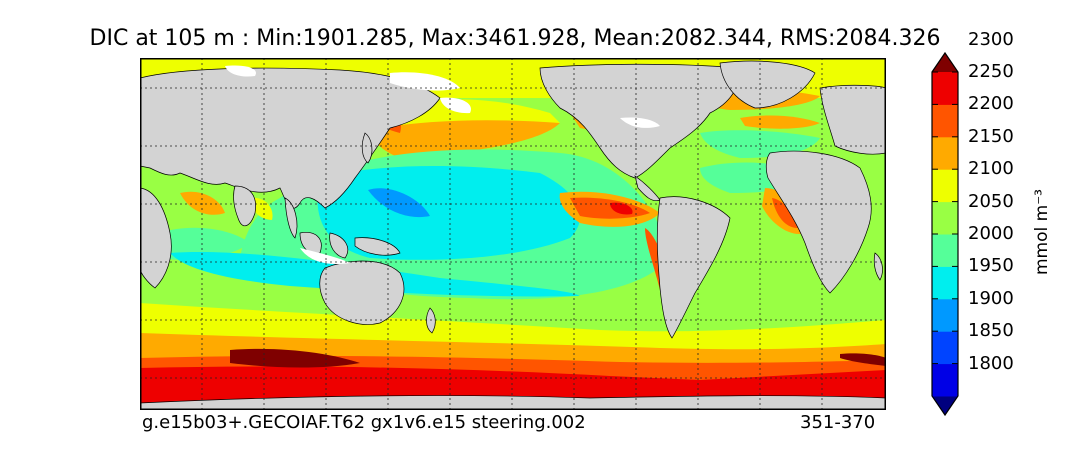  I want to click on colorbar-outline, so click(945, 234).